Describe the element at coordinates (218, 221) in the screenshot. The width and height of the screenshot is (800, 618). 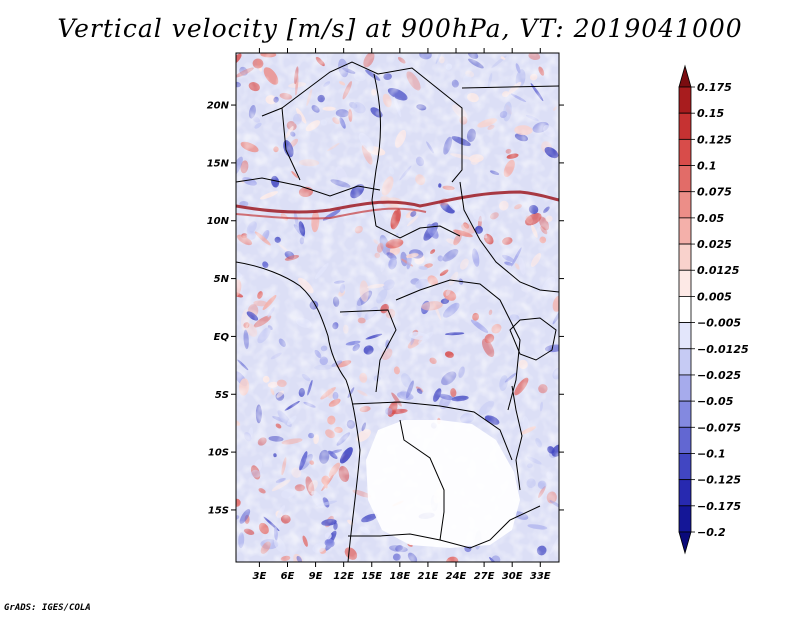
I see `lat-label: 10N` at that location.